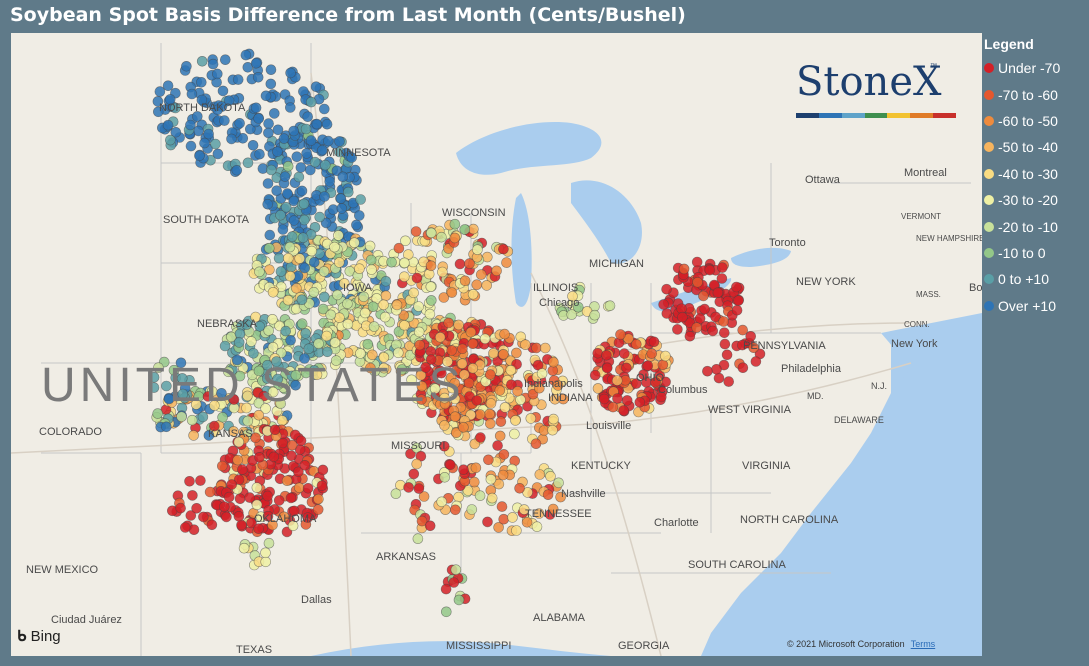 Image resolution: width=1089 pixels, height=666 pixels. What do you see at coordinates (1036, 174) in the screenshot?
I see `legend-item: -40 to -30` at bounding box center [1036, 174].